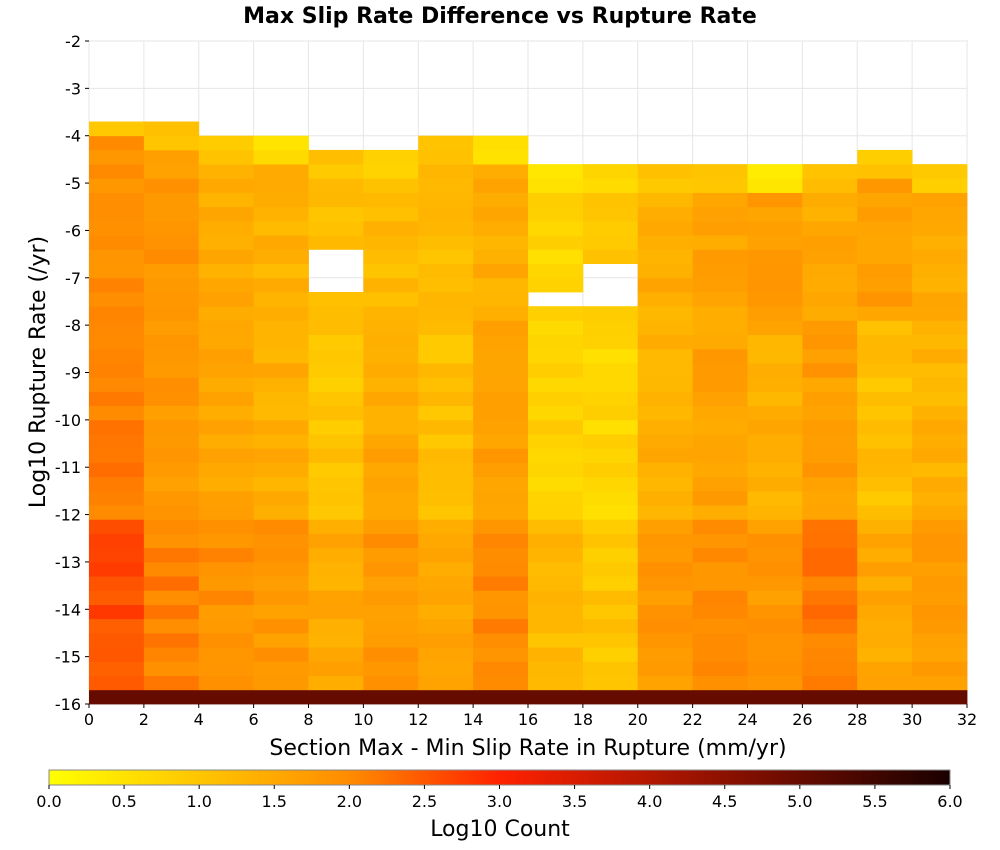 This screenshot has height=850, width=1000. I want to click on colorbar-ticks: 0.0 0.5 1.0 1.5 2.0 2.5 3.0 3.5 4.0 4.5 5.0 5.5 6.0, so click(499, 798).